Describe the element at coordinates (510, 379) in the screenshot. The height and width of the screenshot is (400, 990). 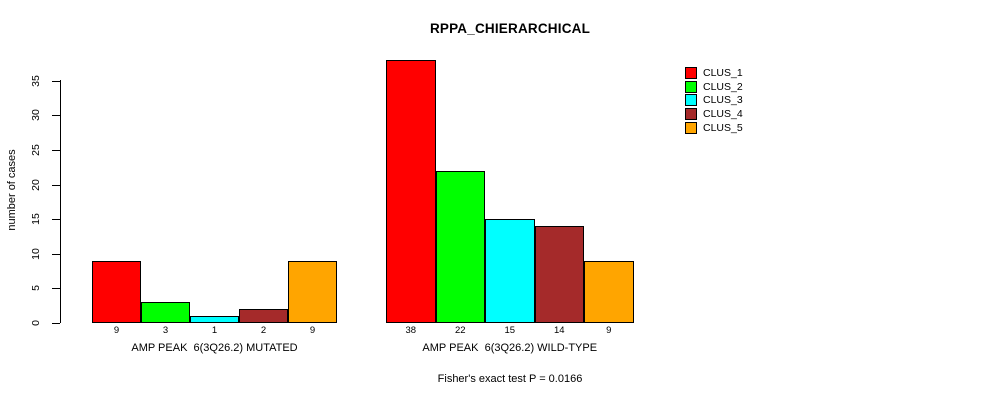
I see `footnote-text: Fisher's exact test P = 0.0166` at that location.